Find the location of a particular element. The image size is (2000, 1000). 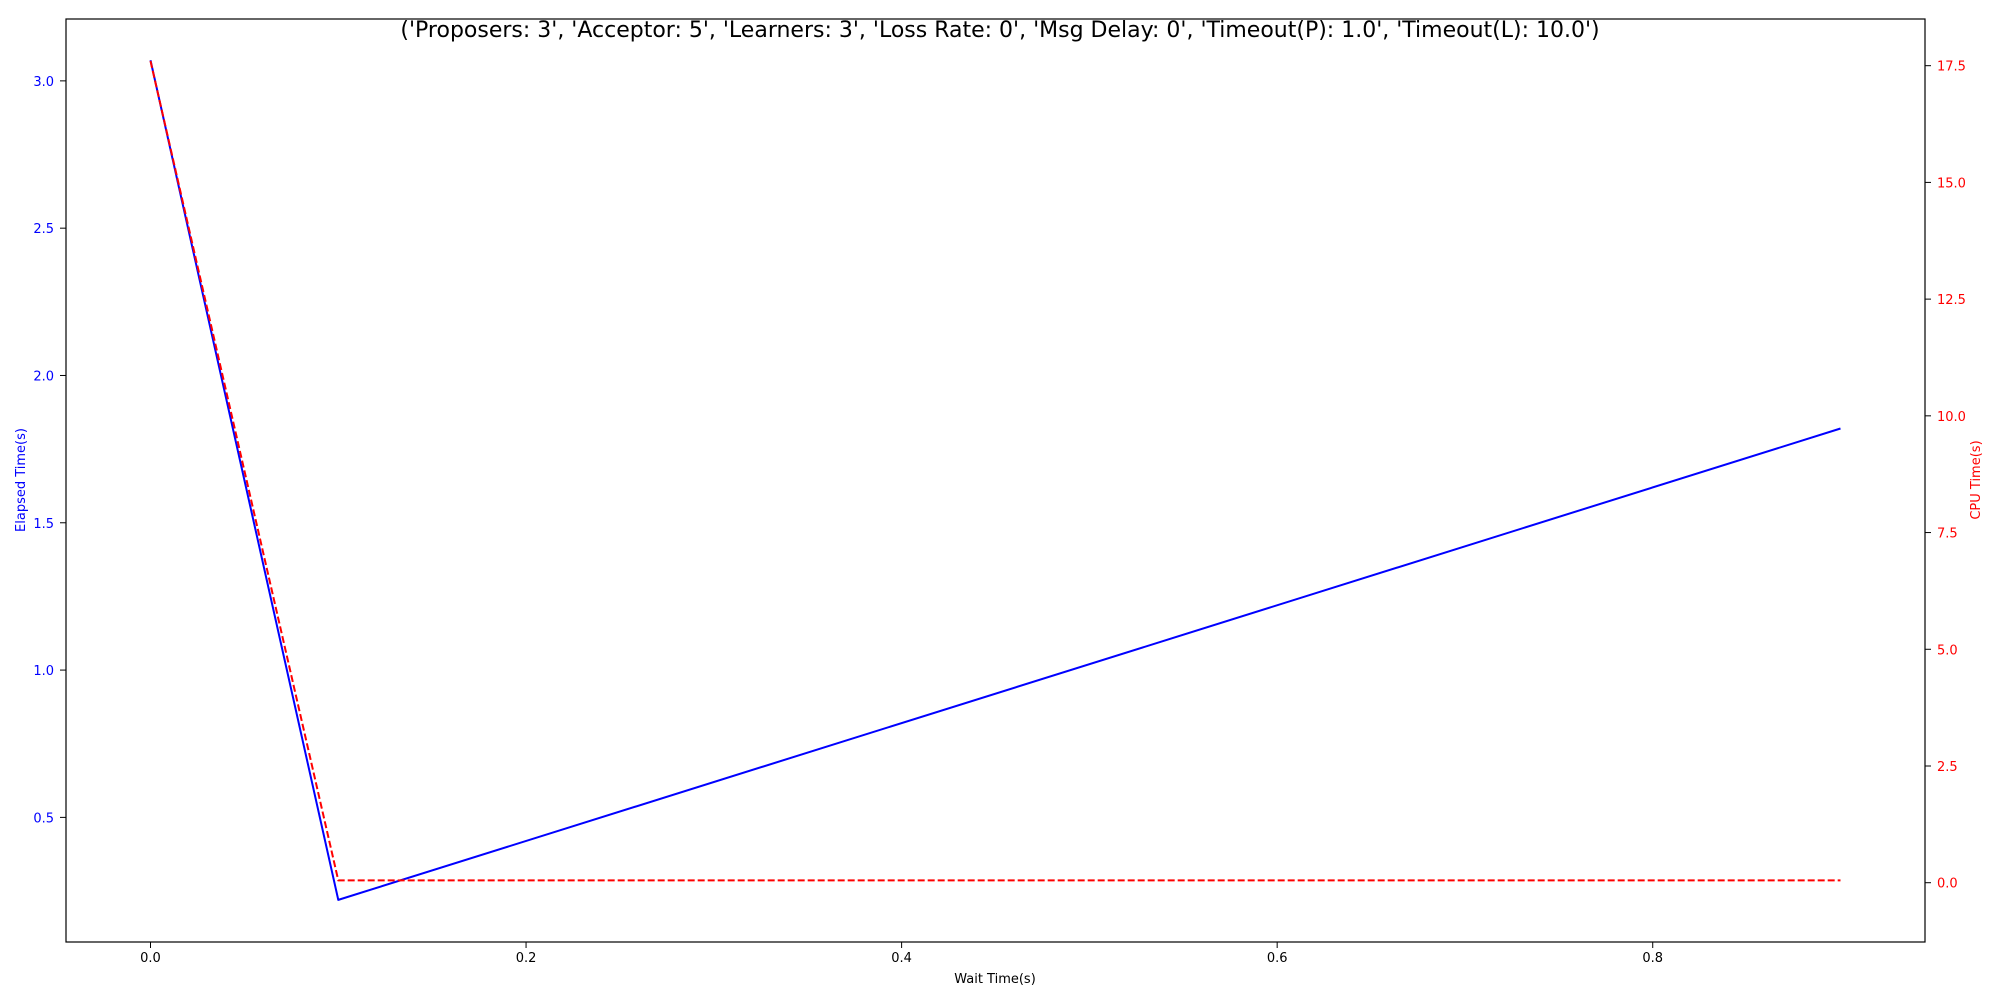

x-tick-label: 0.0 is located at coordinates (150, 958).